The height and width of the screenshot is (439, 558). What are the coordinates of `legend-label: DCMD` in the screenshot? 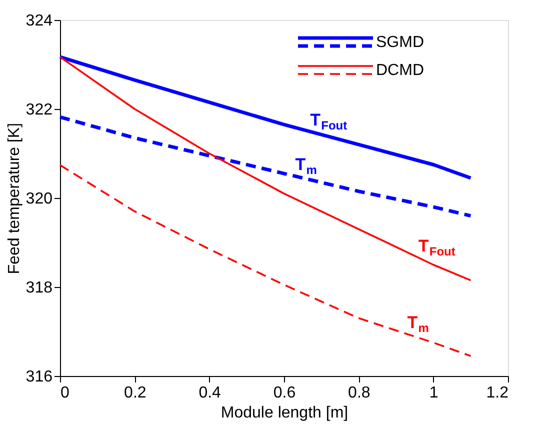 It's located at (400, 70).